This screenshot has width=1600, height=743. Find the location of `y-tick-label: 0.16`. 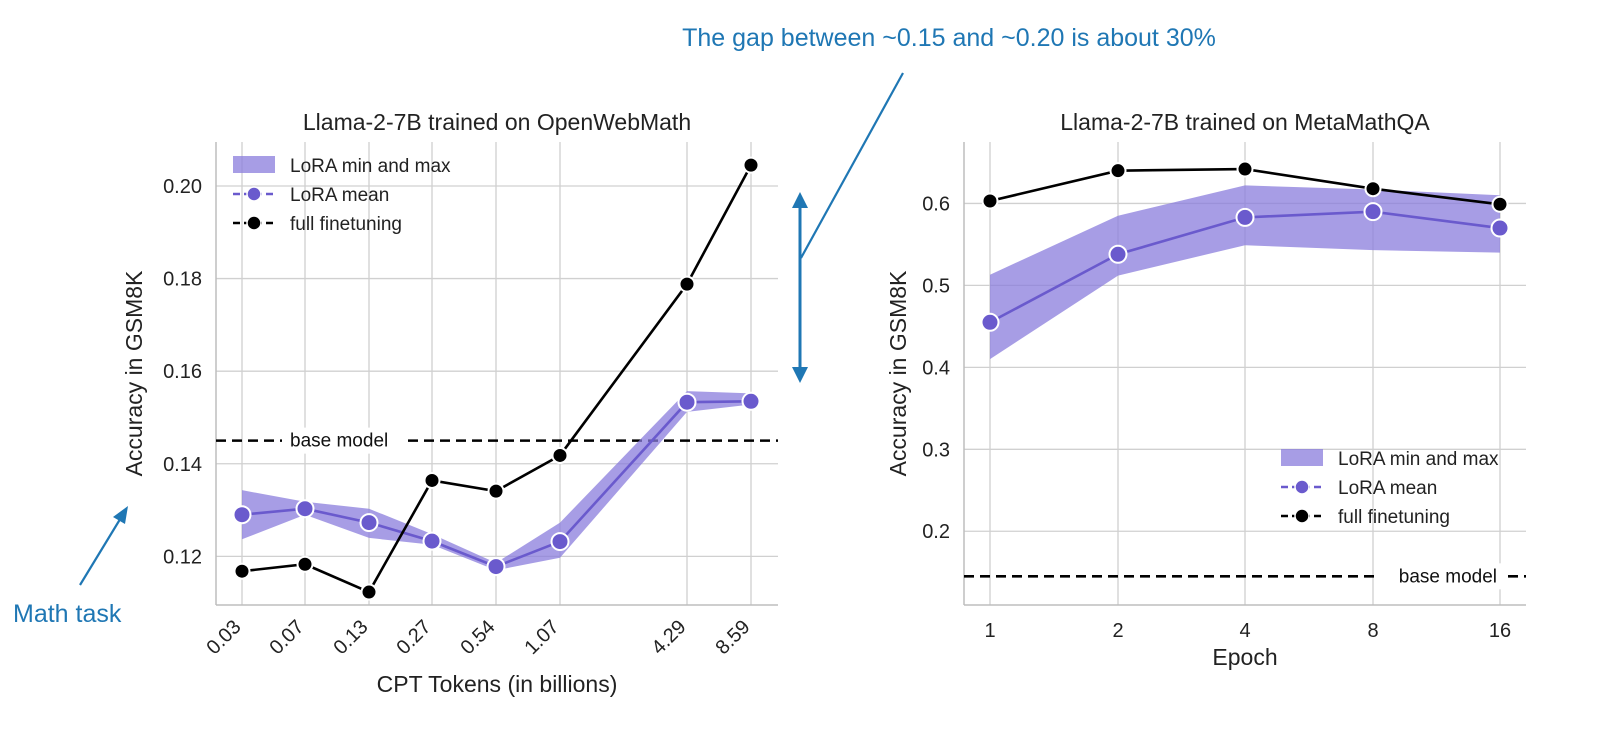

y-tick-label: 0.16 is located at coordinates (182, 372).